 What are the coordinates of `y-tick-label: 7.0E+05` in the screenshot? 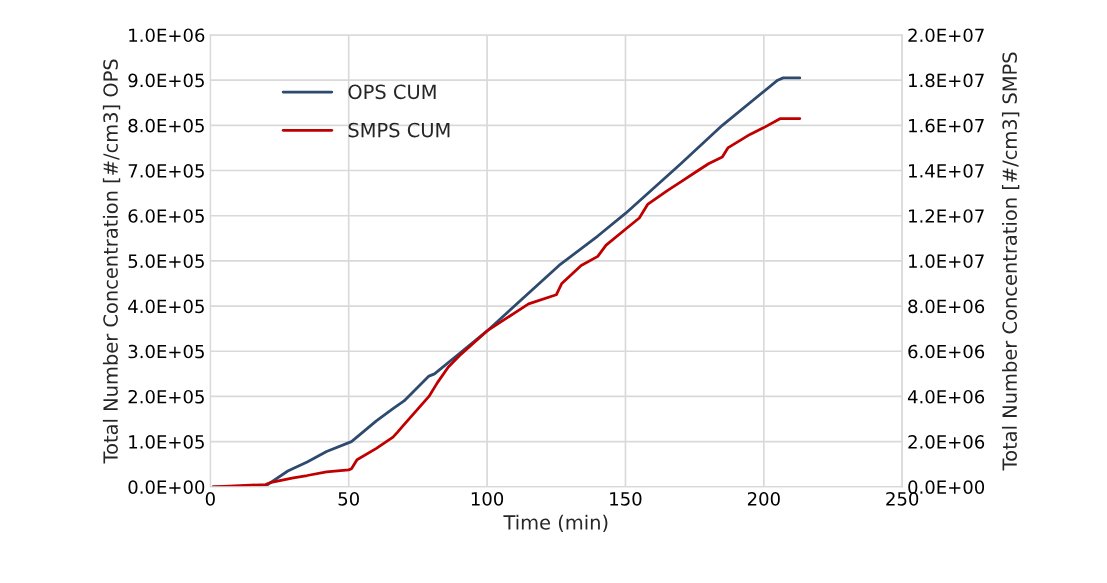 It's located at (166, 170).